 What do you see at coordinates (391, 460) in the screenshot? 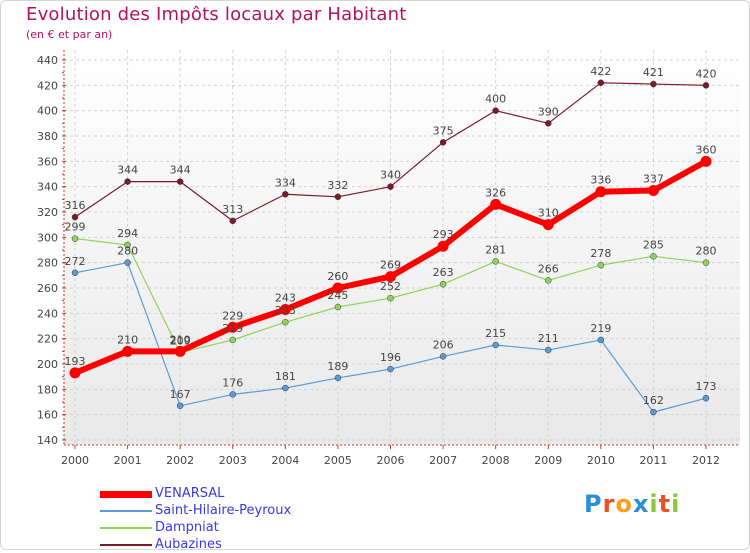
I see `x-tick-label: 2006` at bounding box center [391, 460].